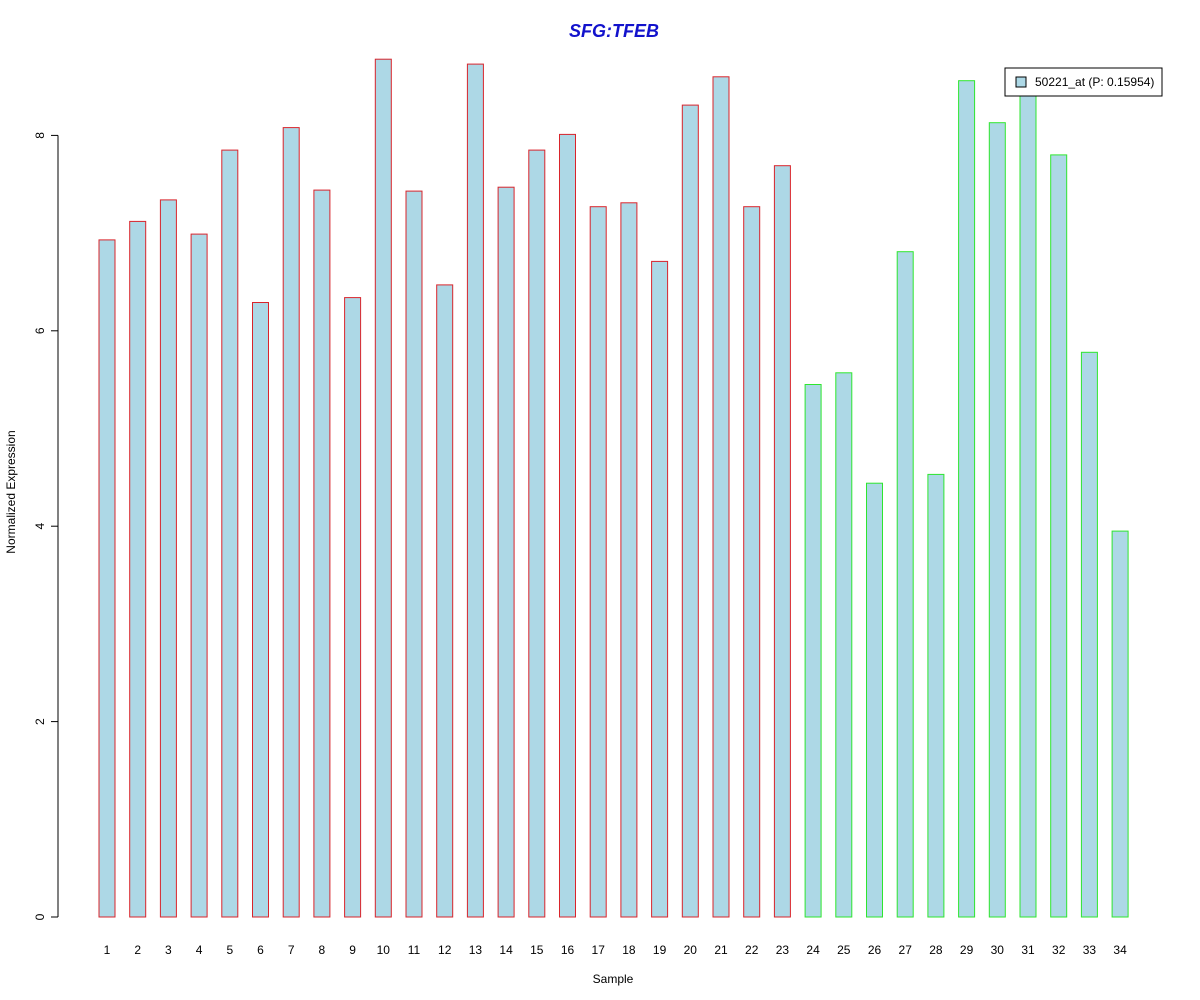  I want to click on x-tick-label: 20, so click(691, 950).